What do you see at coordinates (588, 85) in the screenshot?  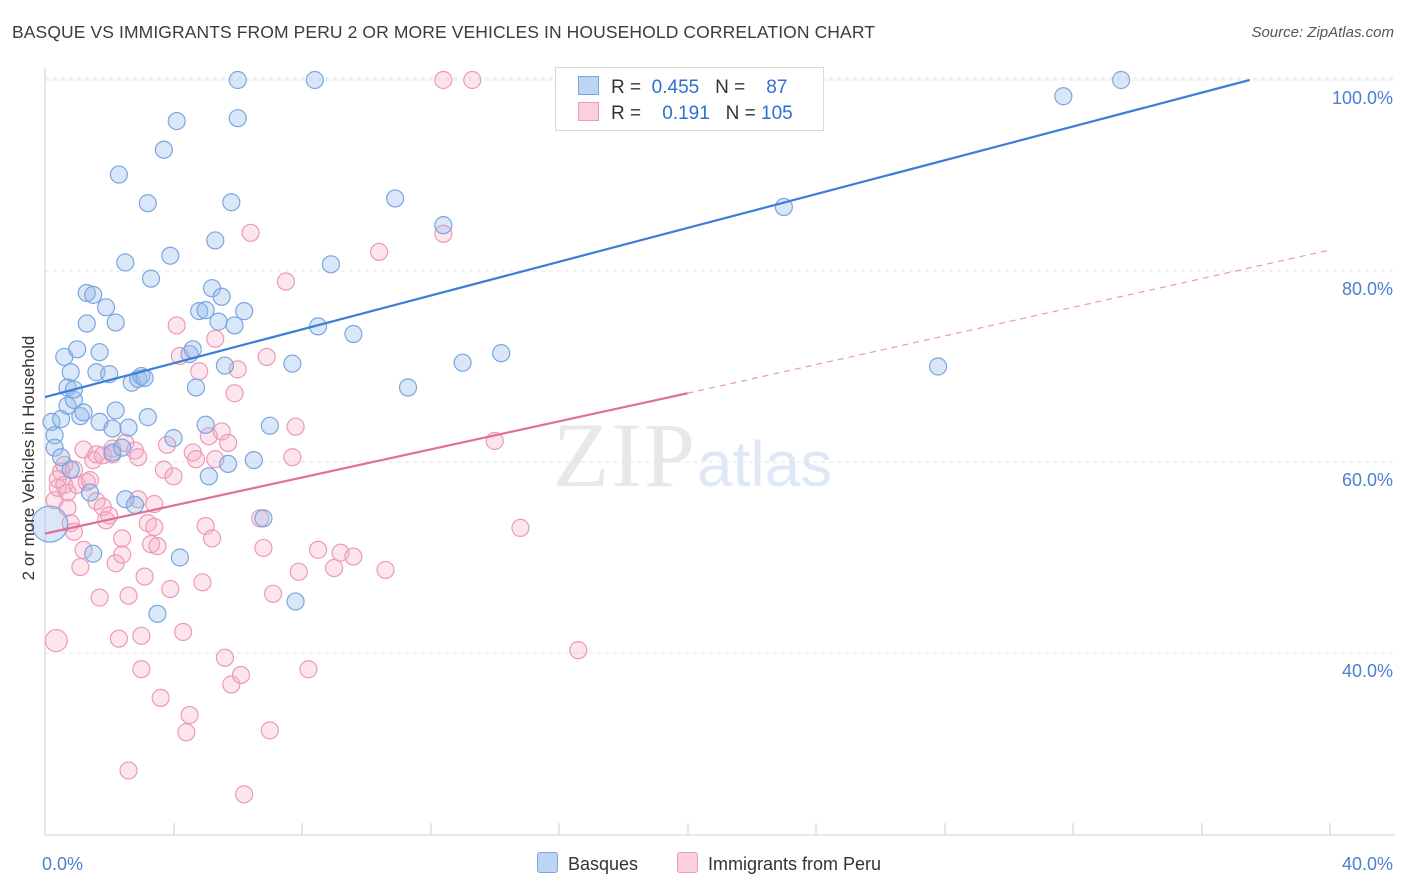 I see `legend-swatch-blue` at bounding box center [588, 85].